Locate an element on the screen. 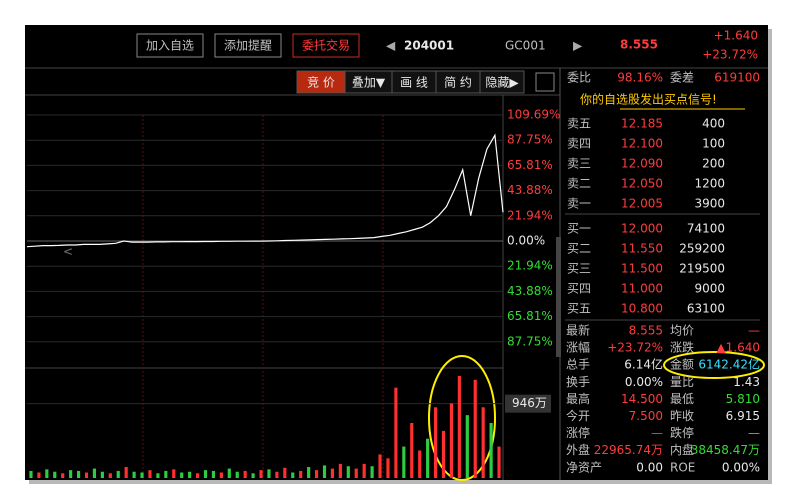 The height and width of the screenshot is (503, 789). stat-value: 6142.42亿 is located at coordinates (729, 364).